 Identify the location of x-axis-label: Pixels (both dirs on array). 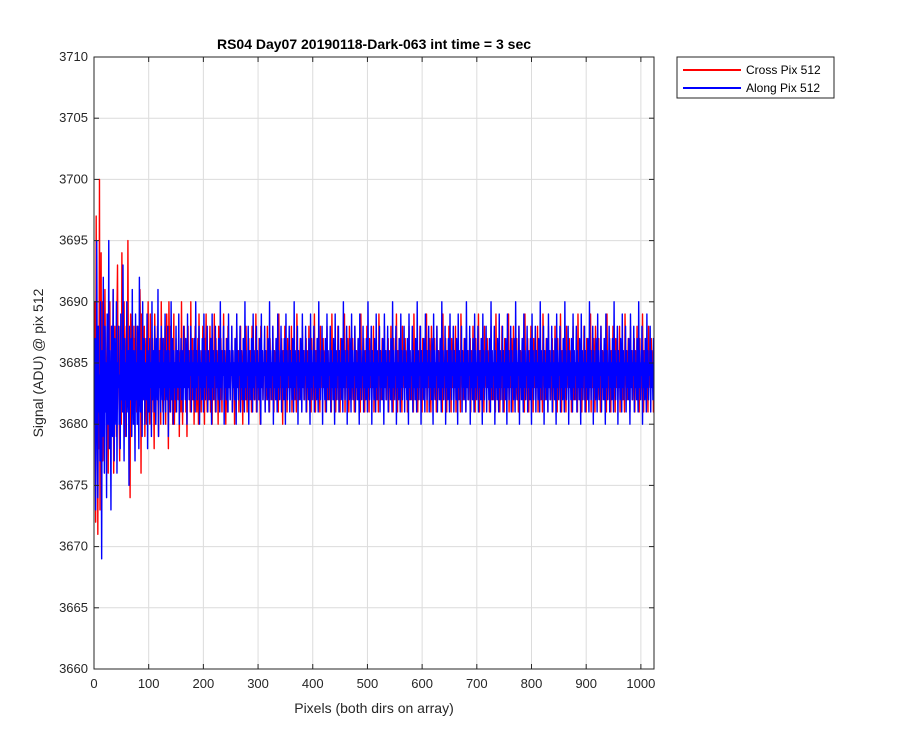
(374, 708).